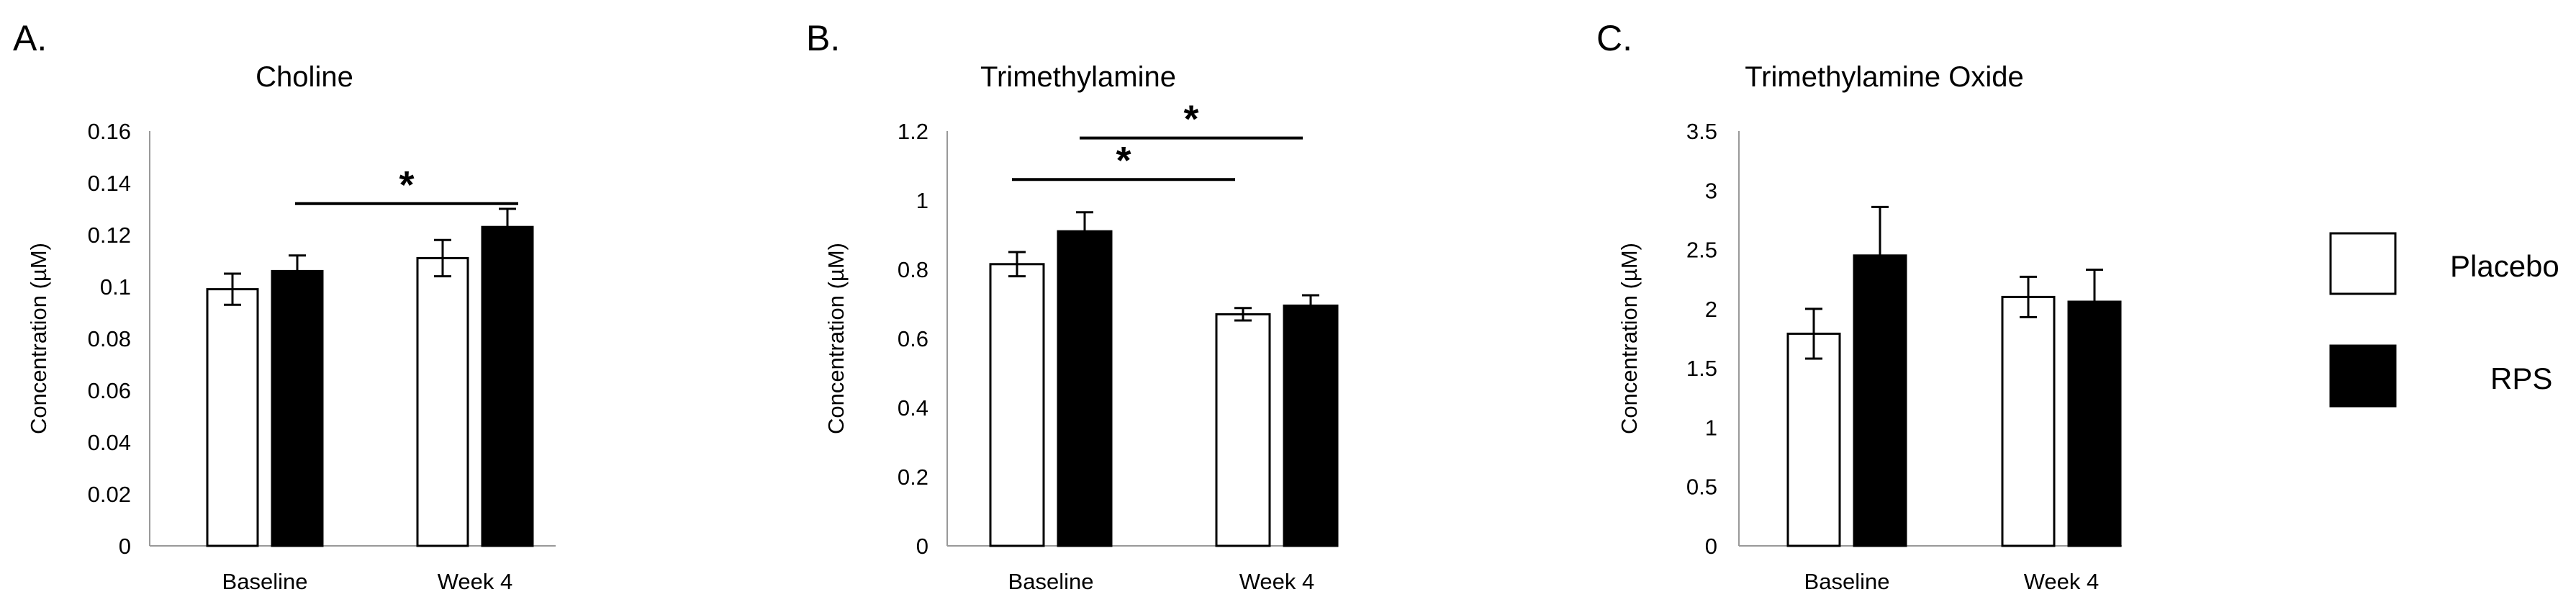  I want to click on y-tick-label: 3, so click(1711, 191).